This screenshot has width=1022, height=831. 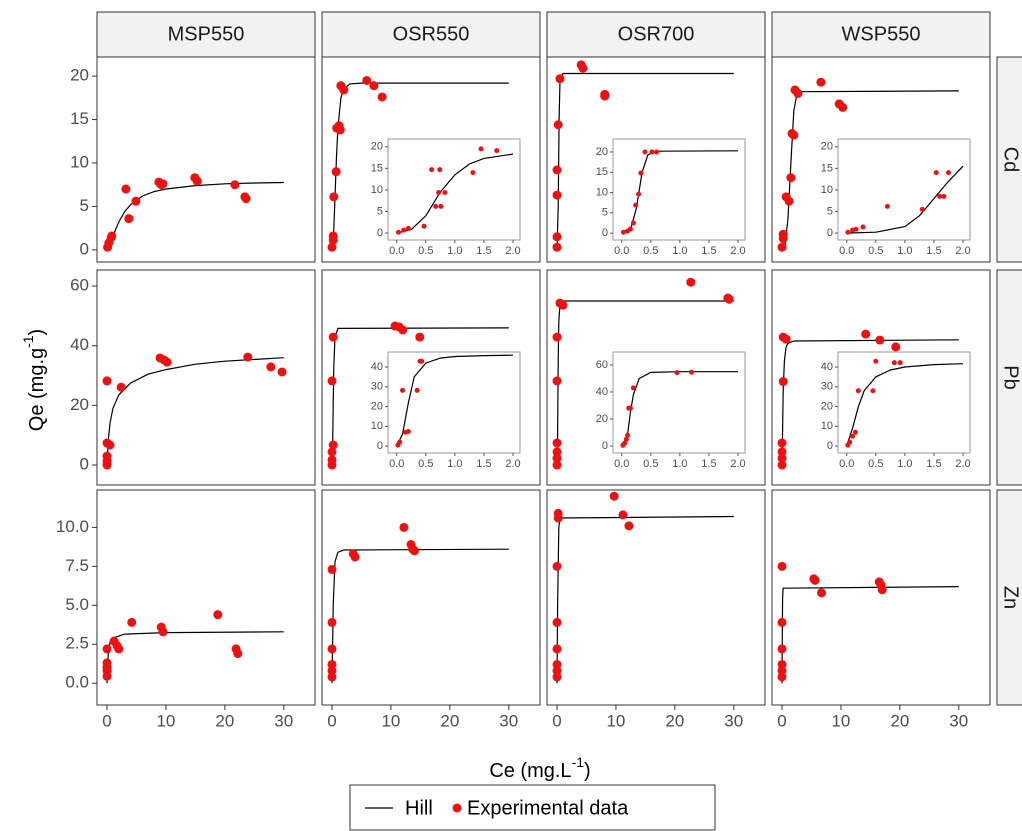 What do you see at coordinates (587, 771) in the screenshot?
I see `x-axis-title-end: )` at bounding box center [587, 771].